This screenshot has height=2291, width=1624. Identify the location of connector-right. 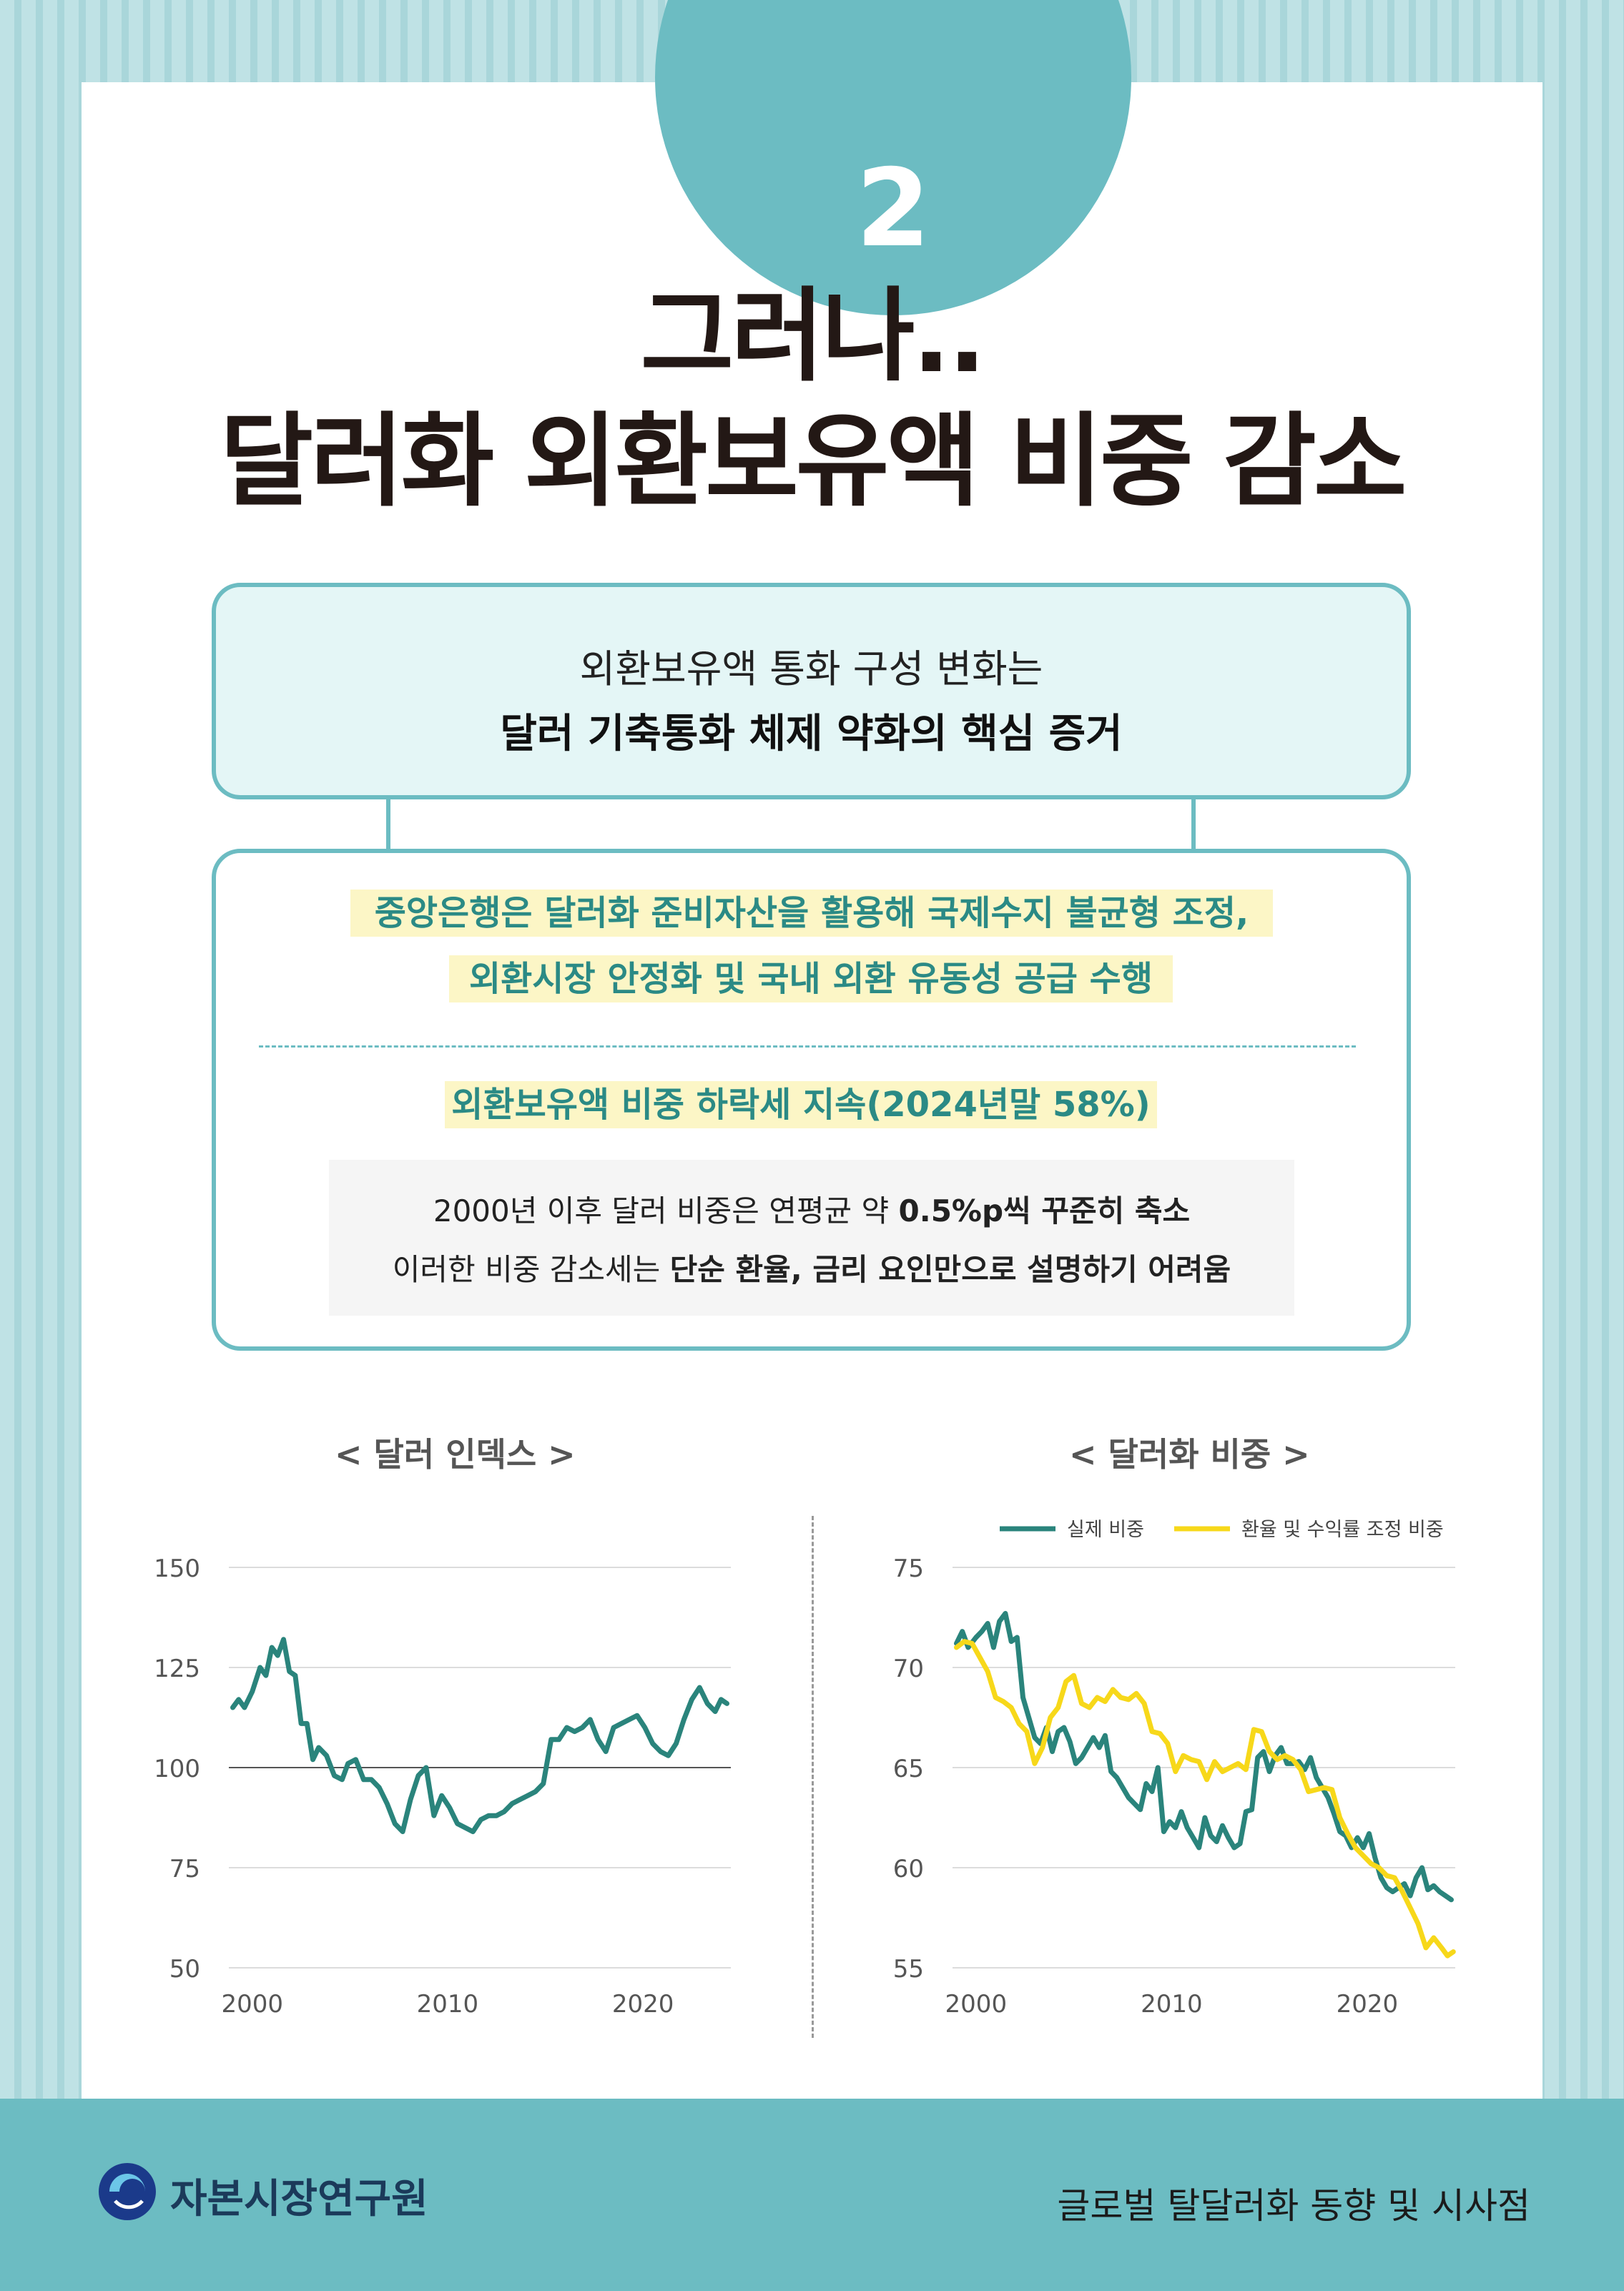
(1193, 825).